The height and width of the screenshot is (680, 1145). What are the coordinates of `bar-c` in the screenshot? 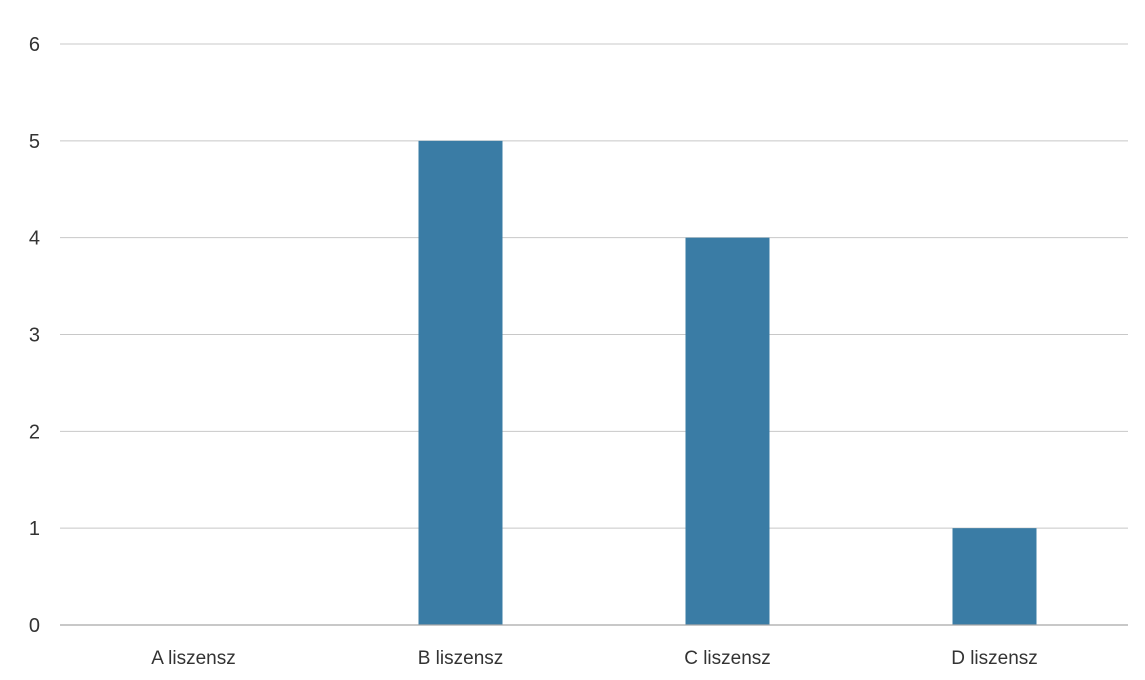 It's located at (727, 431).